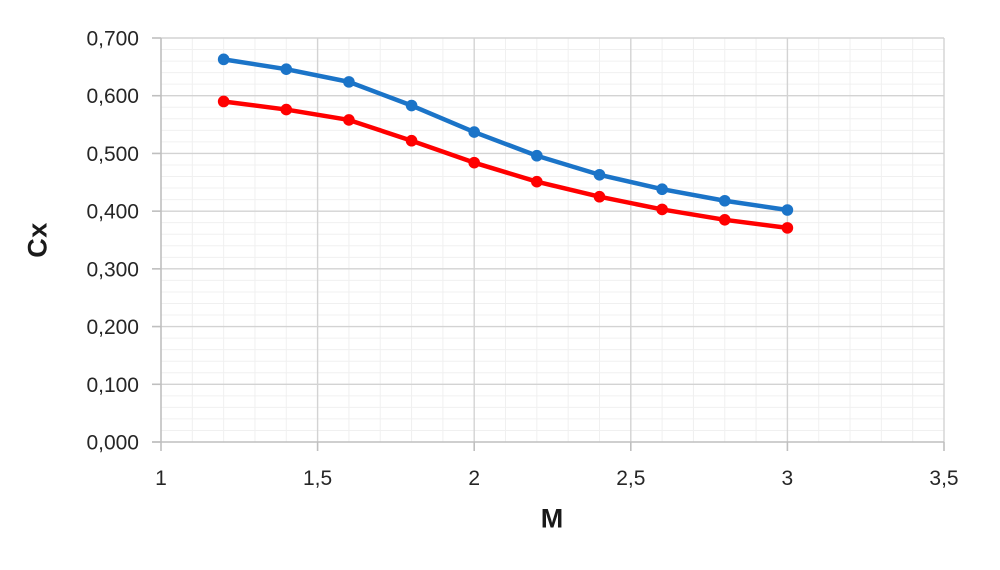 The width and height of the screenshot is (1000, 570). I want to click on x-axis-title: M, so click(552, 518).